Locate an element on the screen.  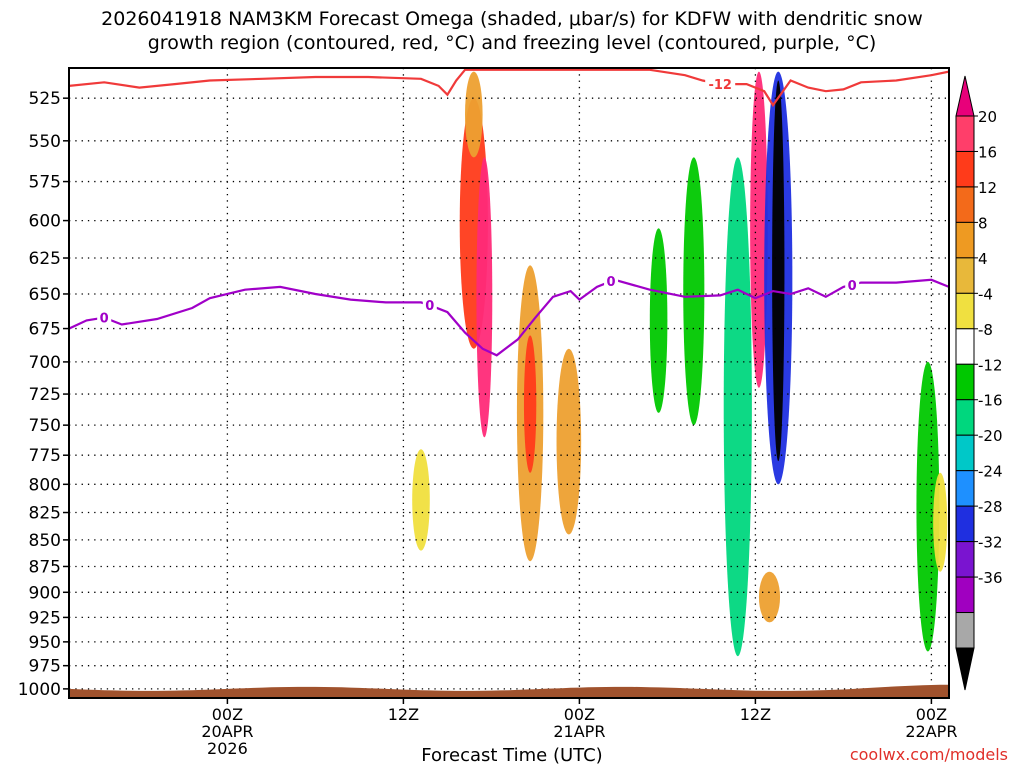
colorbar-top-arrow is located at coordinates (965, 96).